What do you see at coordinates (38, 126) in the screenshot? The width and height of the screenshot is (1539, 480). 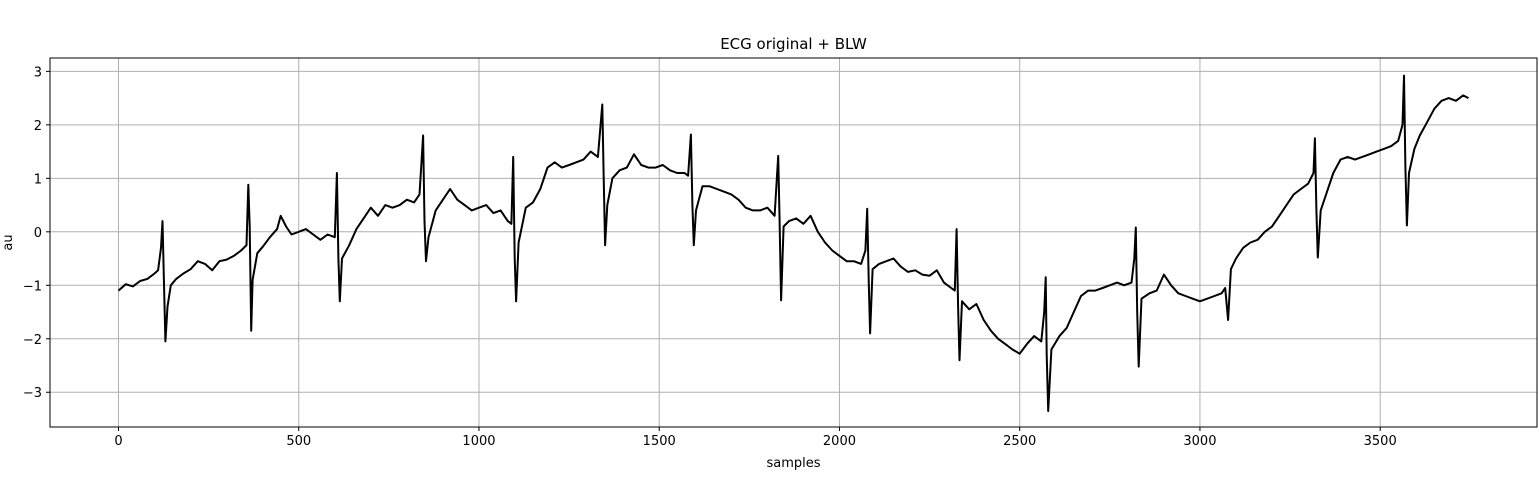 I see `y-tick-label: 2` at bounding box center [38, 126].